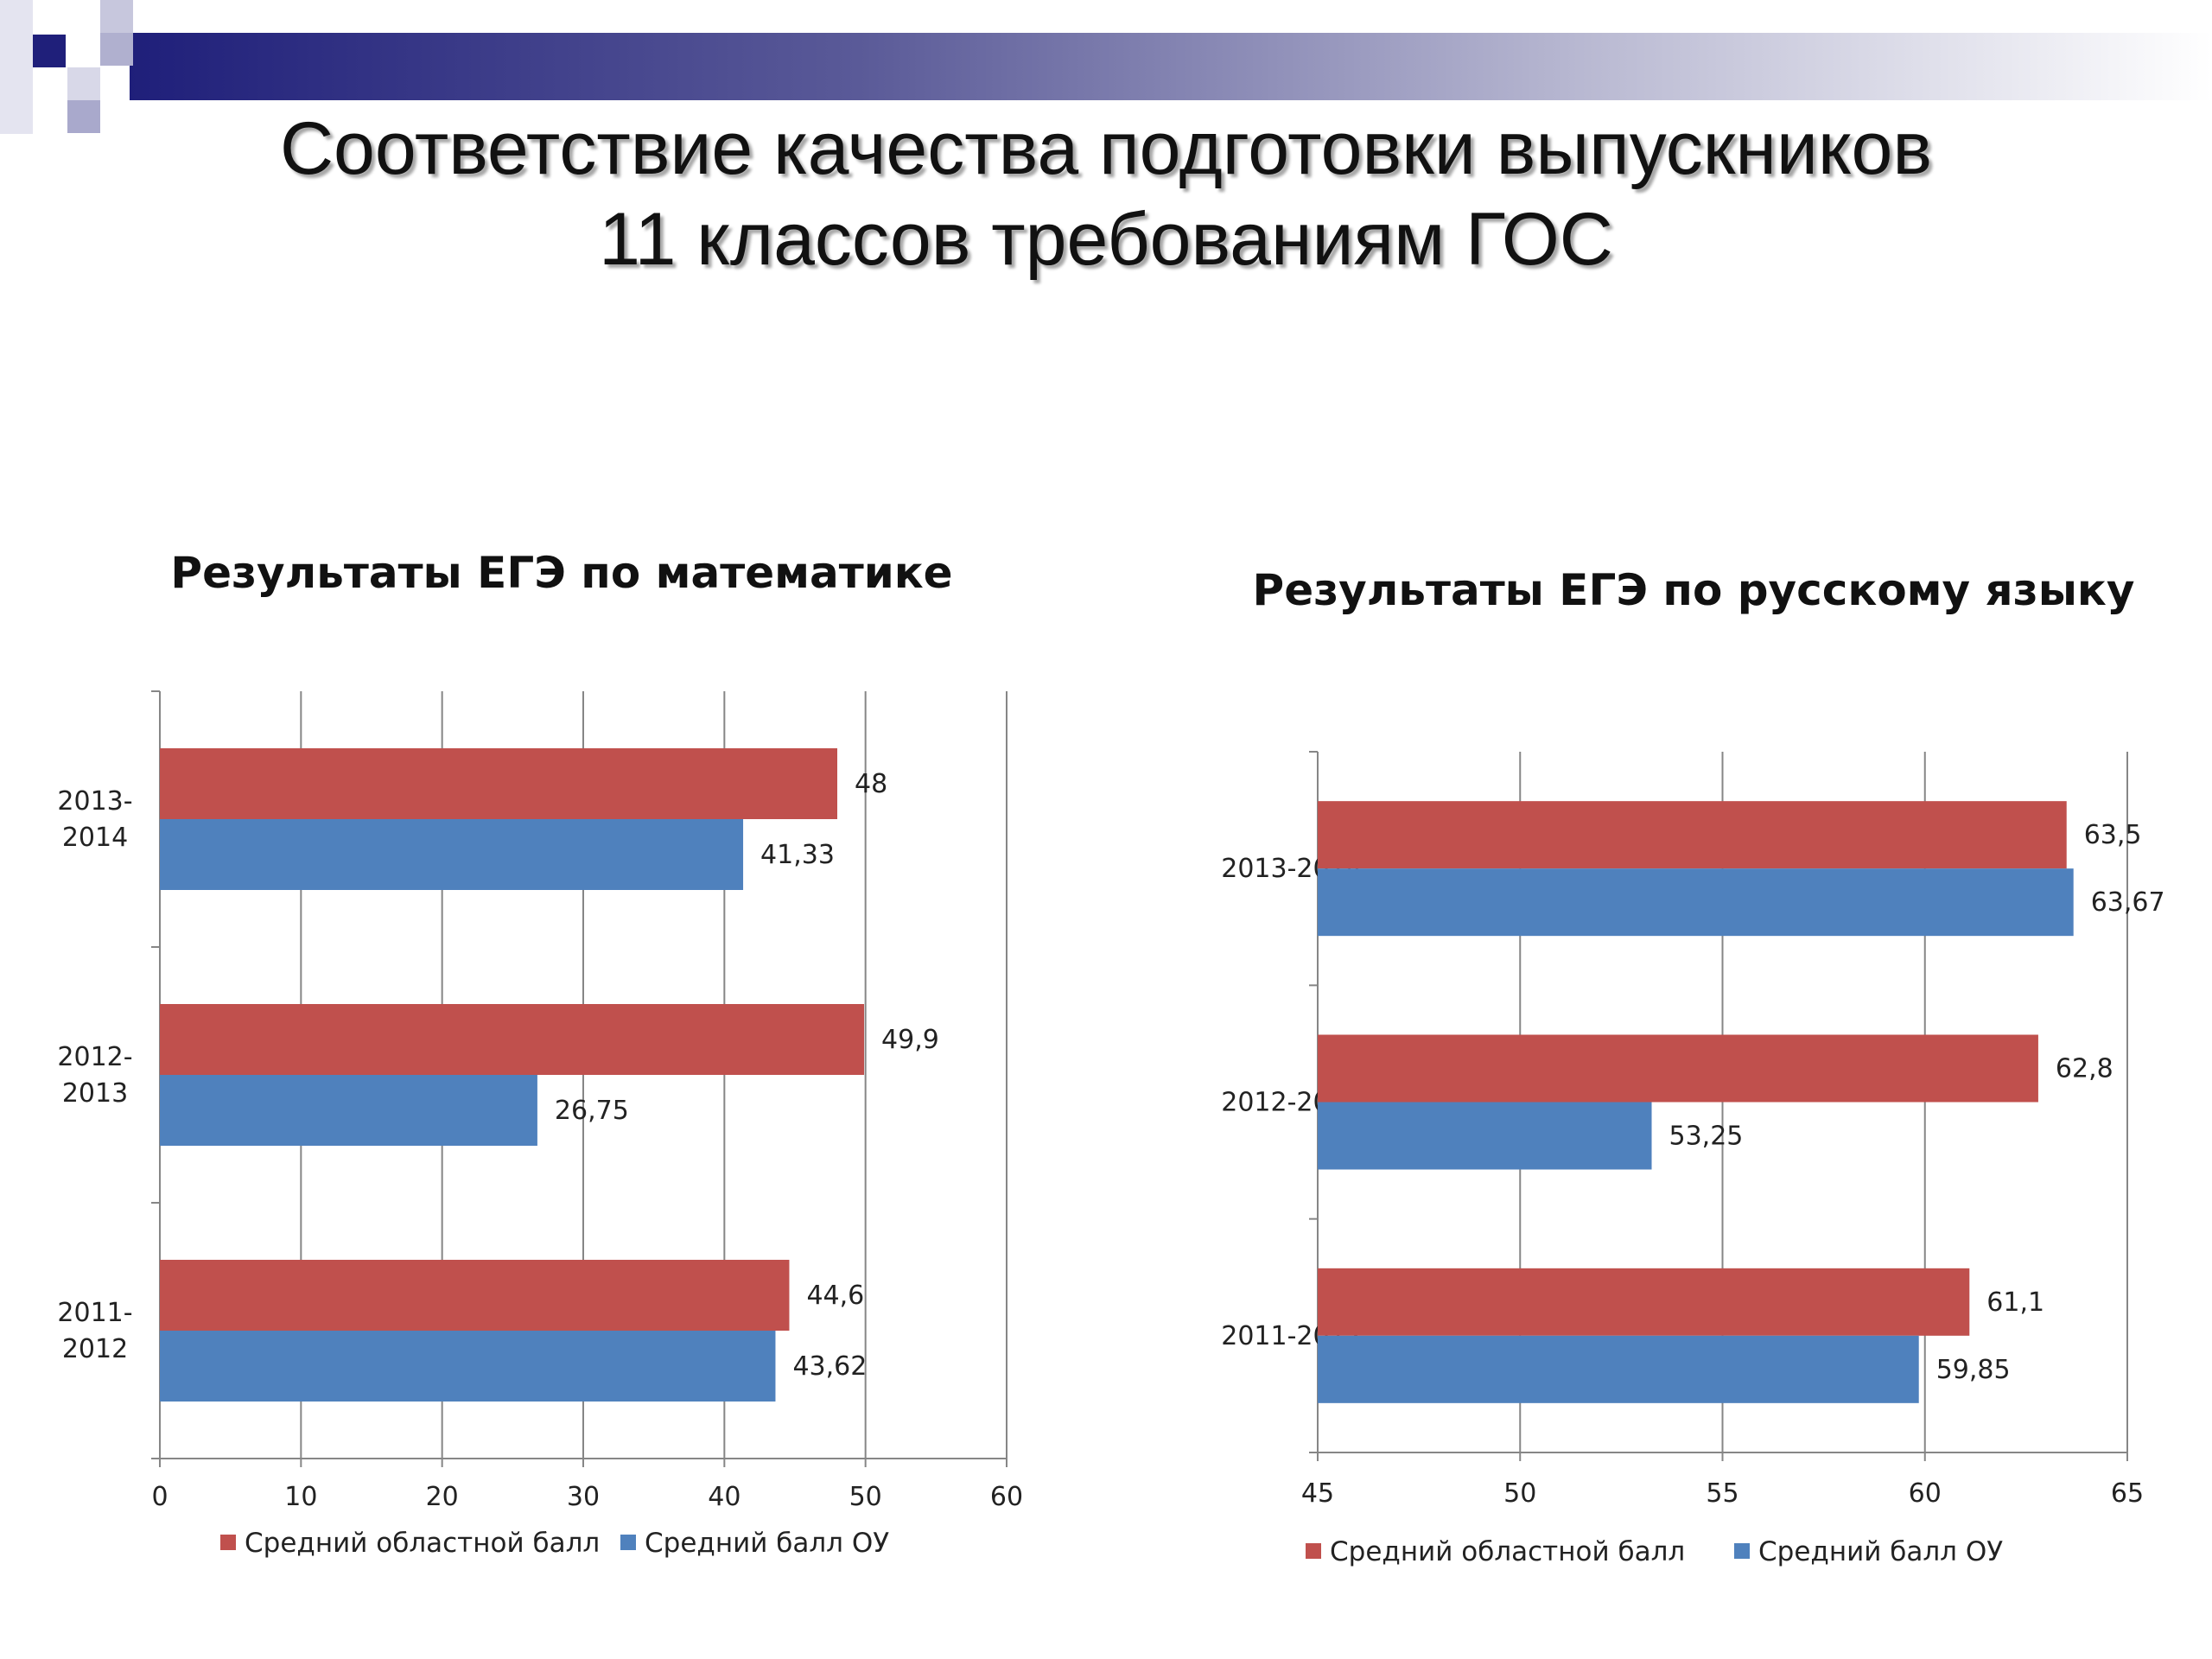  I want to click on x-tick-label: 65, so click(2127, 1493).